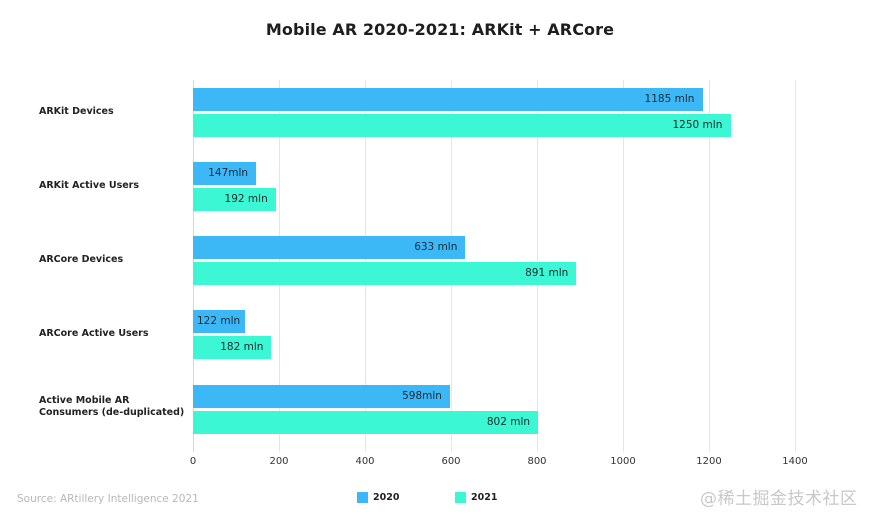 This screenshot has height=521, width=880. I want to click on category-label-line: ARCore Devices, so click(81, 259).